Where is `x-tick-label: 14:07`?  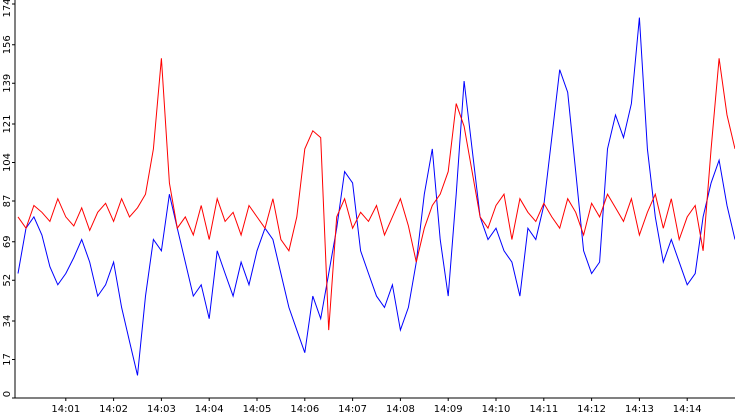
x-tick-label: 14:07 is located at coordinates (352, 409).